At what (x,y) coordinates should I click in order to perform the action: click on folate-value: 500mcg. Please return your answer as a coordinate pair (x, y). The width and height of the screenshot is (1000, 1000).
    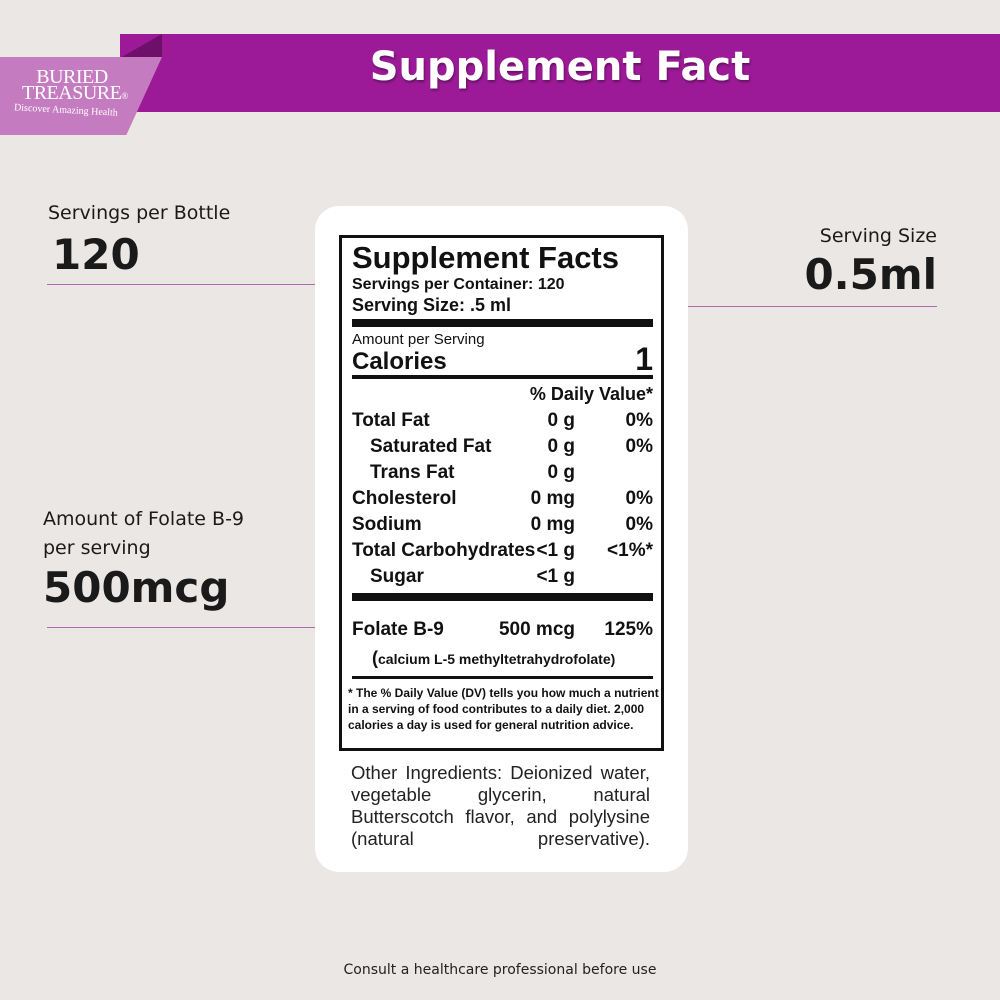
    Looking at the image, I should click on (136, 587).